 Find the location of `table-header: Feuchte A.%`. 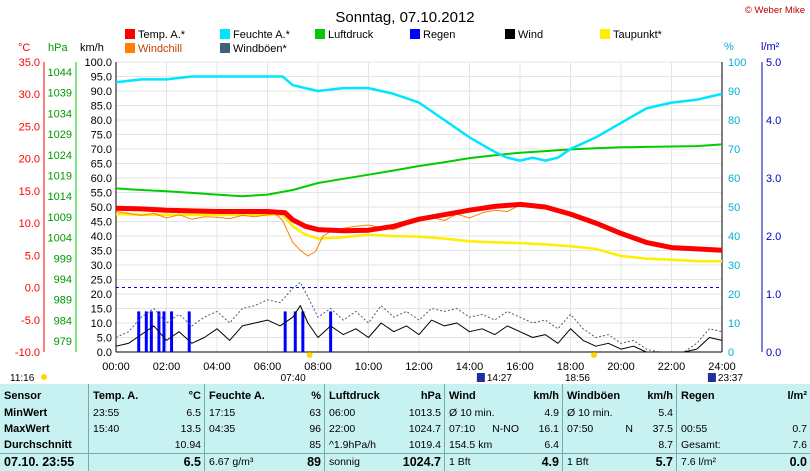

table-header: Feuchte A.% is located at coordinates (265, 396).